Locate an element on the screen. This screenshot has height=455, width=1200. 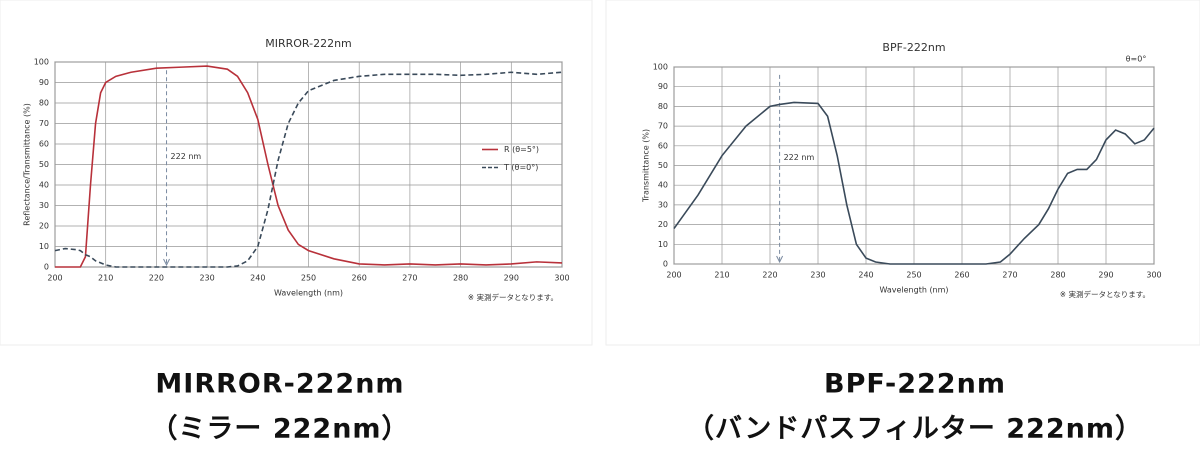
y-axis-label: Transmittance (%) is located at coordinates (646, 166).